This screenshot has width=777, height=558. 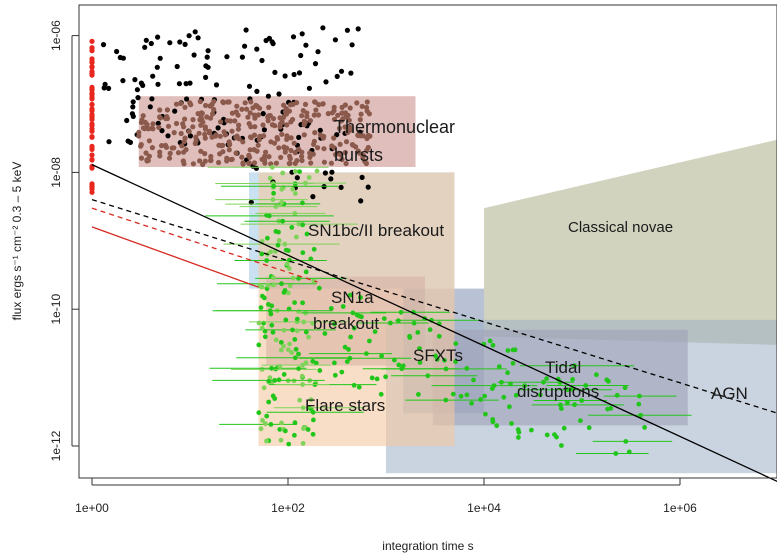 I want to click on region-label-line: Tidal, so click(x=563, y=367).